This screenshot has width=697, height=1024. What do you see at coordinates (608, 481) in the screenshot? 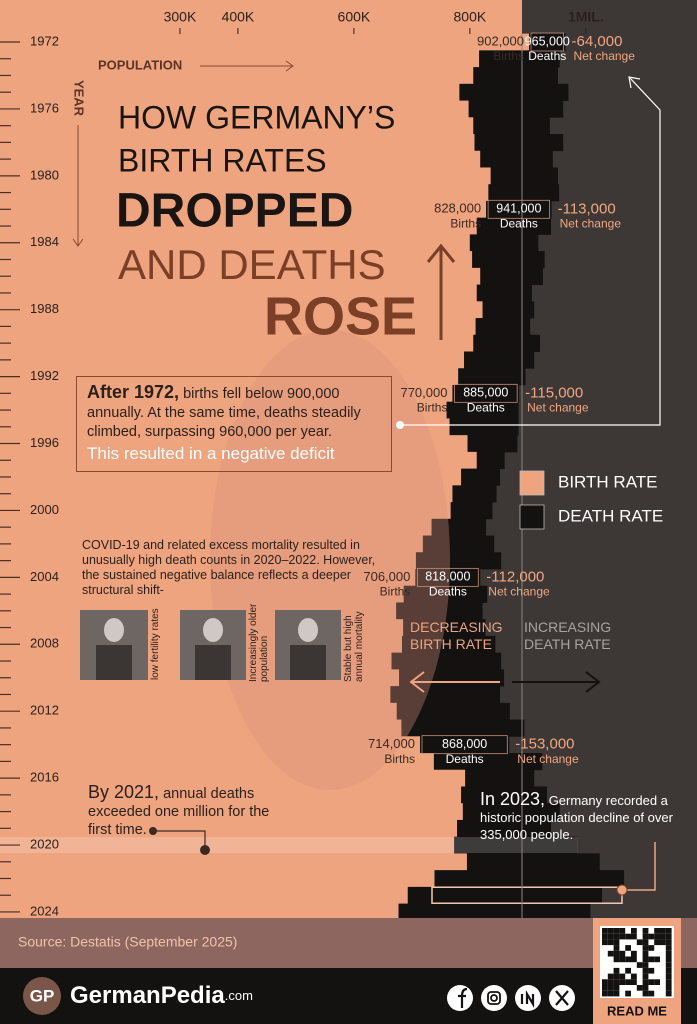
I see `legend-label: BIRTH RATE` at bounding box center [608, 481].